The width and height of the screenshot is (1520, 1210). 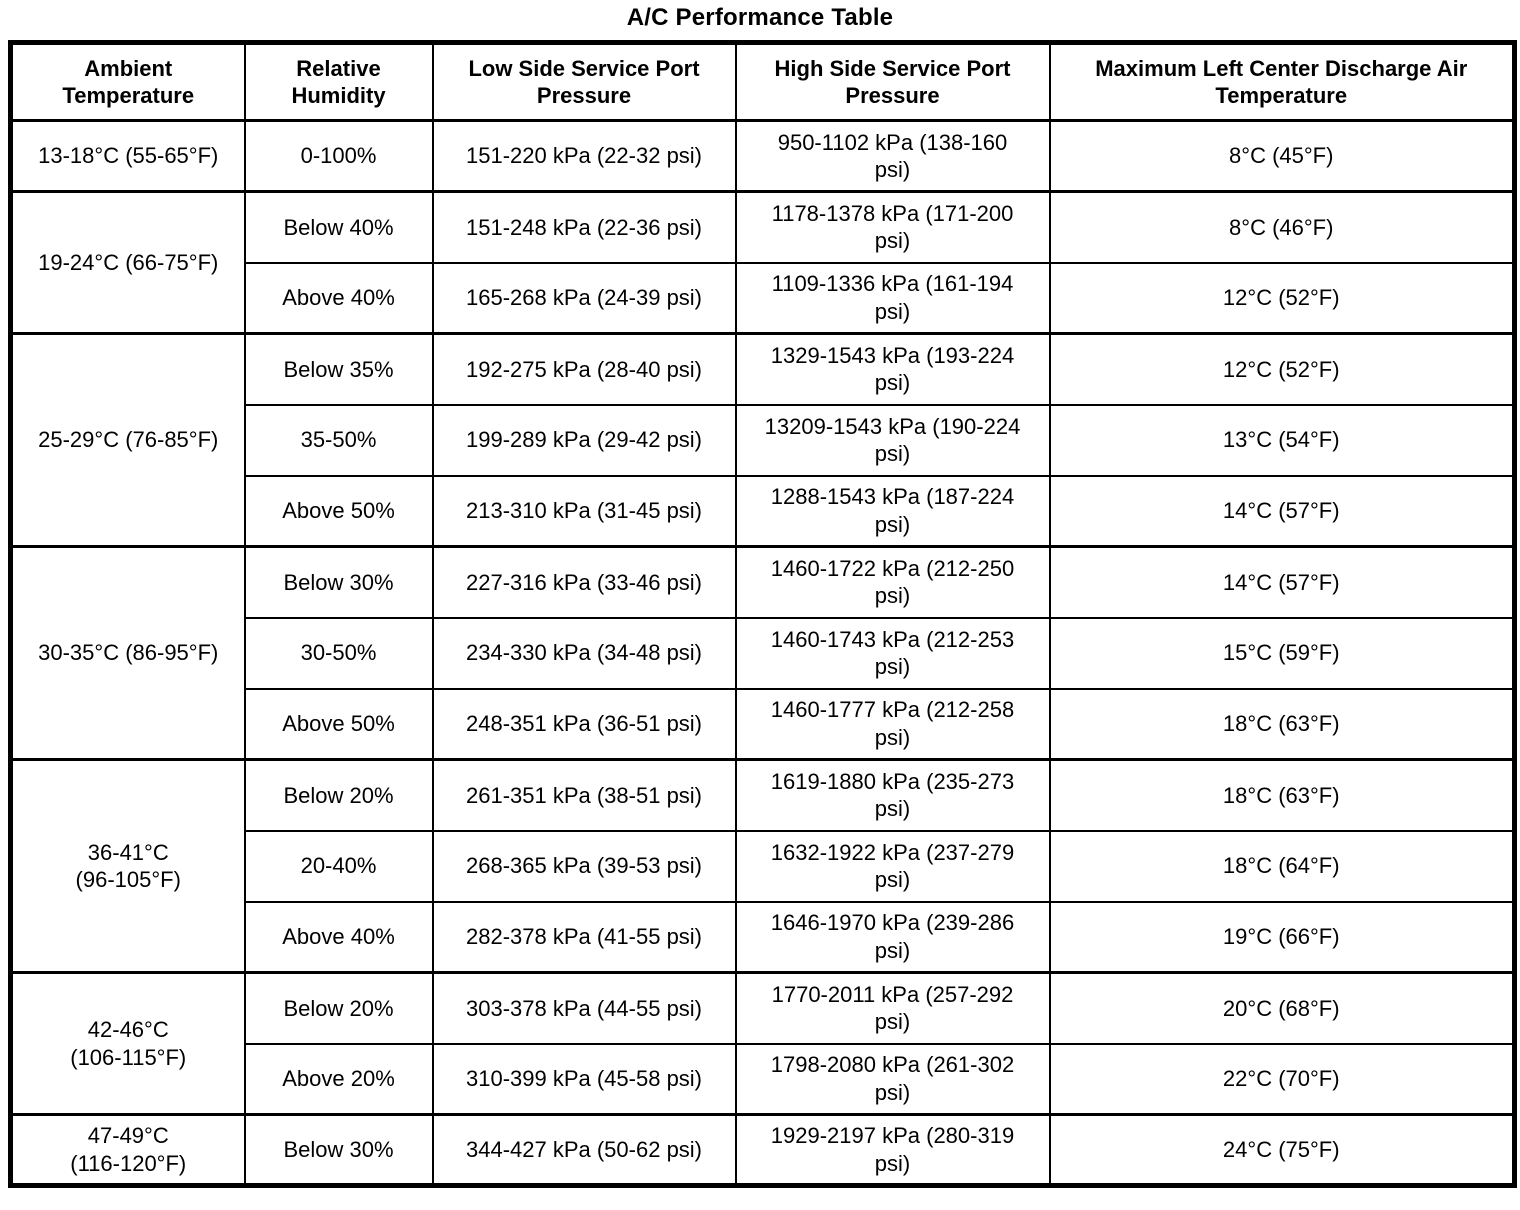 What do you see at coordinates (338, 369) in the screenshot?
I see `relative-humidity-cell: Below 35%` at bounding box center [338, 369].